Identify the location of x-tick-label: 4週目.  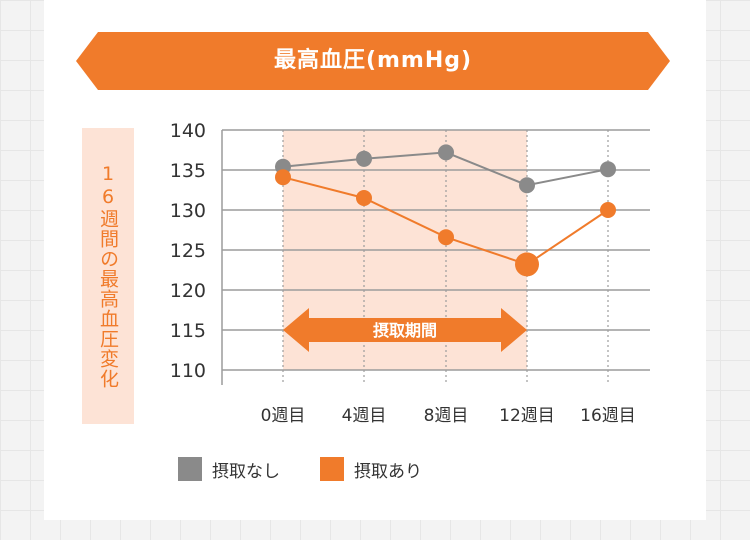
(364, 416).